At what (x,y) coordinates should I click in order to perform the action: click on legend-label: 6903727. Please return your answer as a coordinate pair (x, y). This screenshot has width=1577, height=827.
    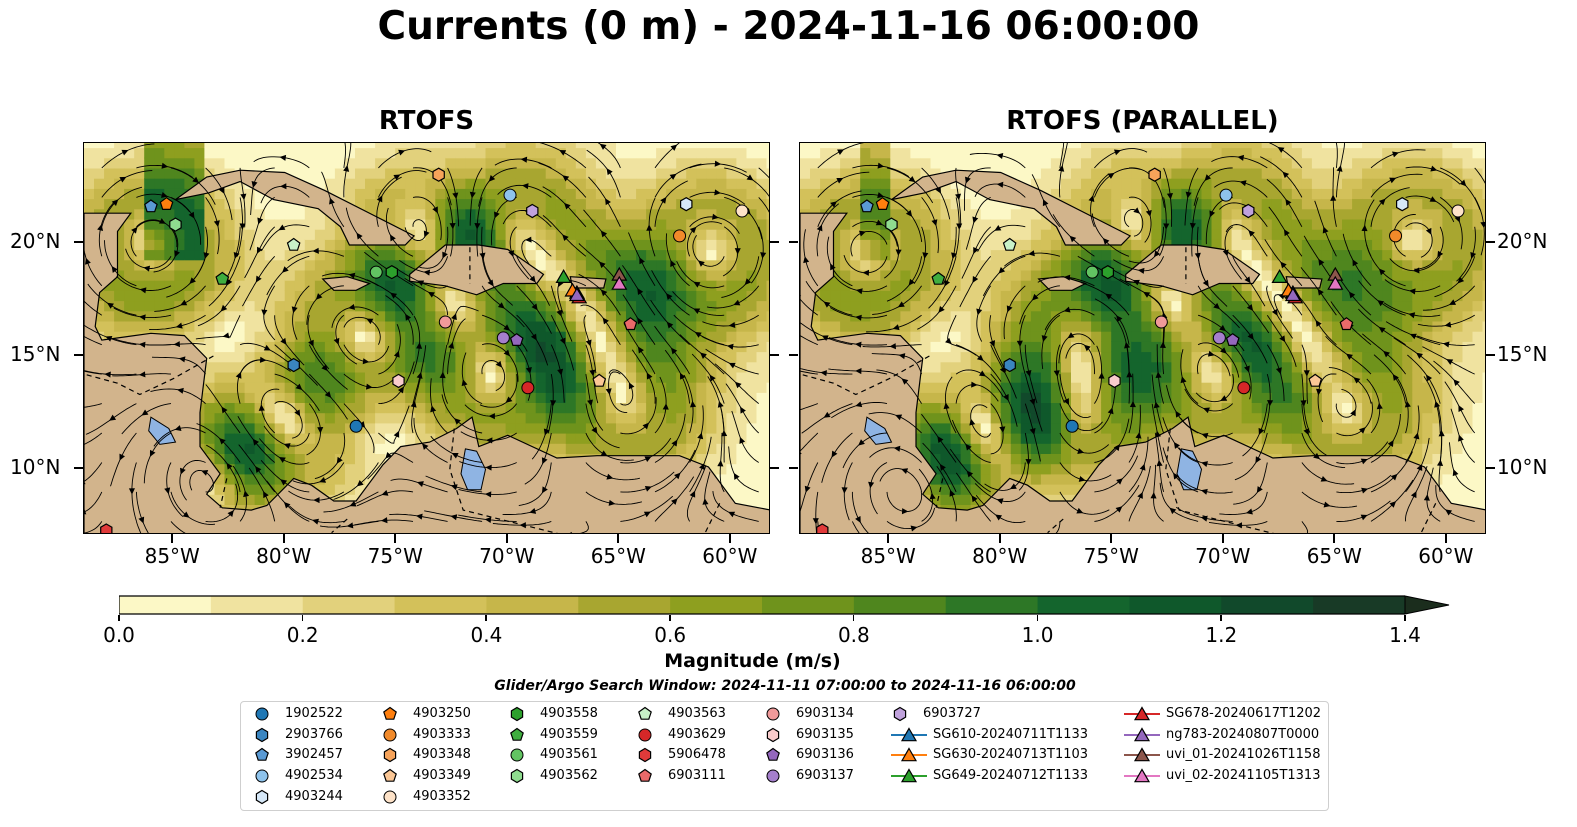
    Looking at the image, I should click on (952, 713).